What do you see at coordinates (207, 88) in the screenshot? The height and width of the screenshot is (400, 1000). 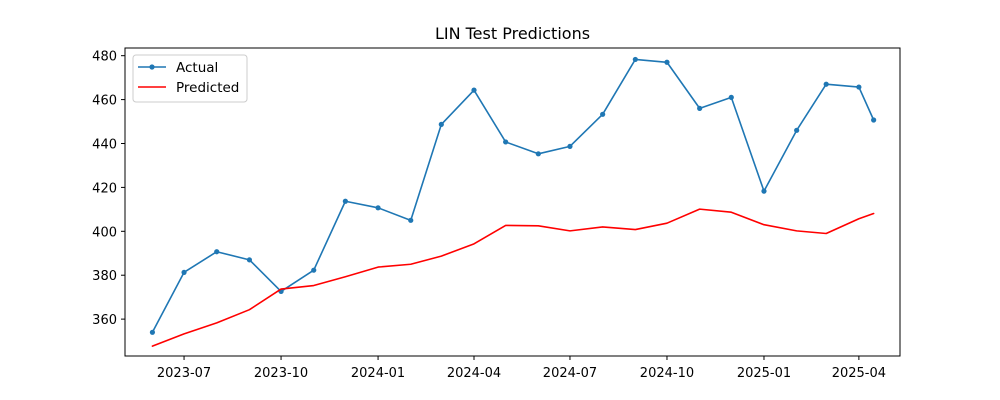 I see `legend-label-predicted: Predicted` at bounding box center [207, 88].